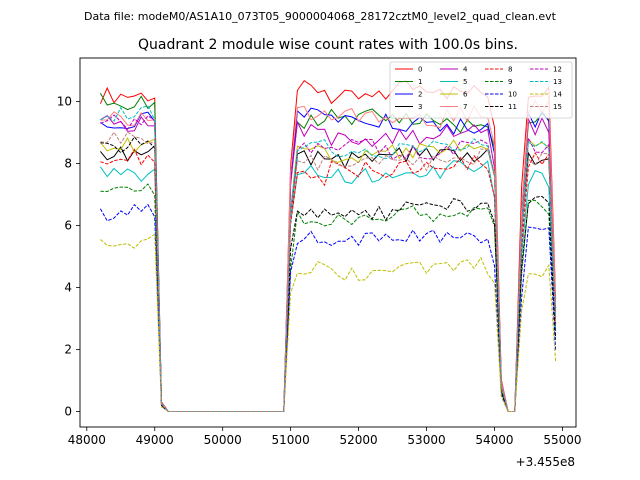  Describe the element at coordinates (420, 107) in the screenshot. I see `legend-label-3: 3` at that location.